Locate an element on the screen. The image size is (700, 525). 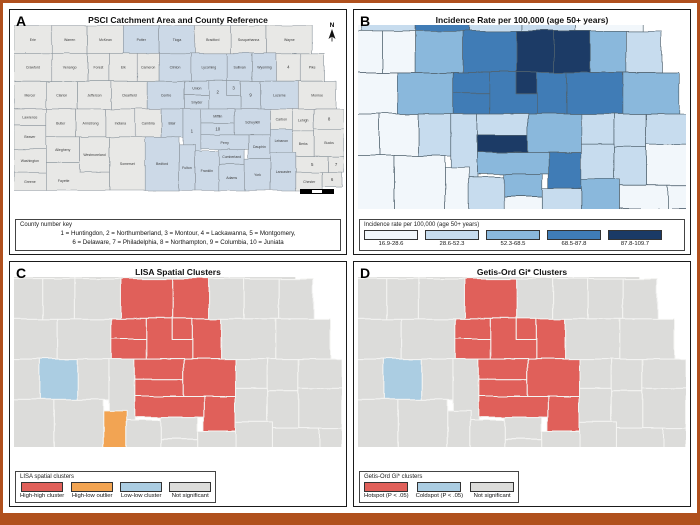
county-label: Susquehanna is located at coordinates (248, 40).